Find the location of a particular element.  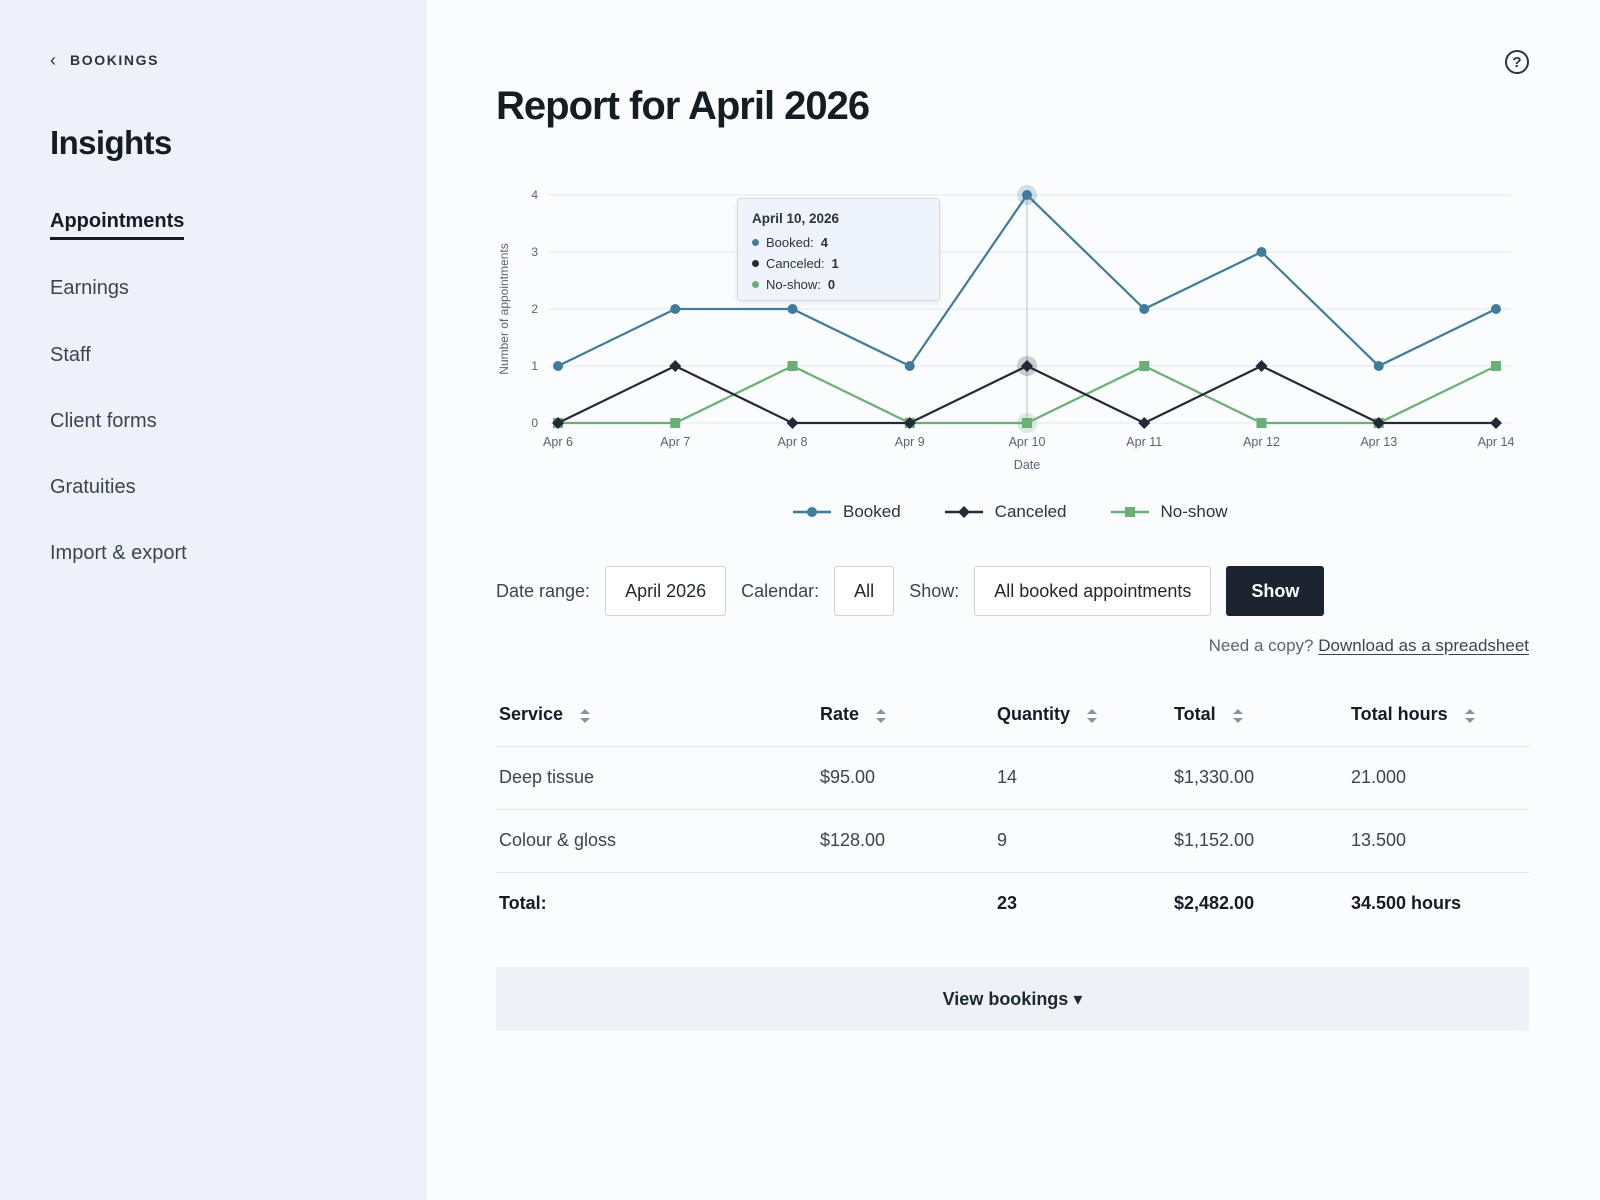

x-tick-label: Apr 13 is located at coordinates (1378, 442).